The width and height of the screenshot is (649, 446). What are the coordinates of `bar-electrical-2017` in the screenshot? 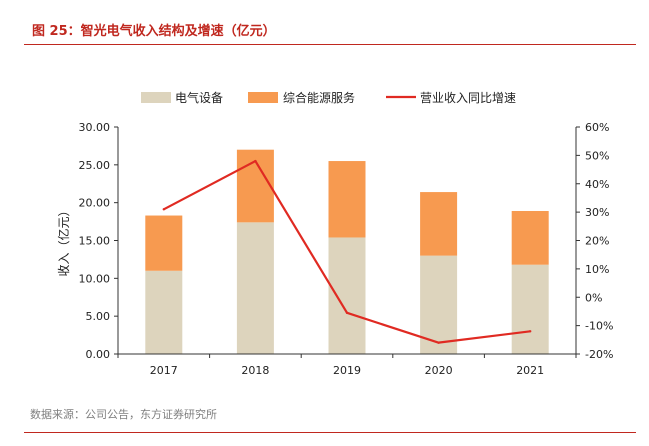 It's located at (164, 312).